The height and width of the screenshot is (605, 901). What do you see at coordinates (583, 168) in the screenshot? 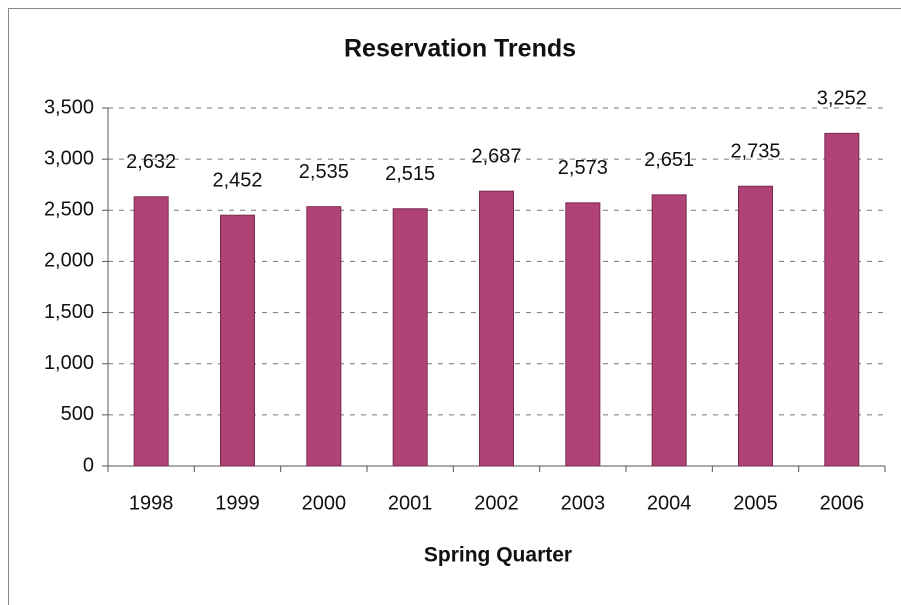
I see `data-label: 2,573` at bounding box center [583, 168].